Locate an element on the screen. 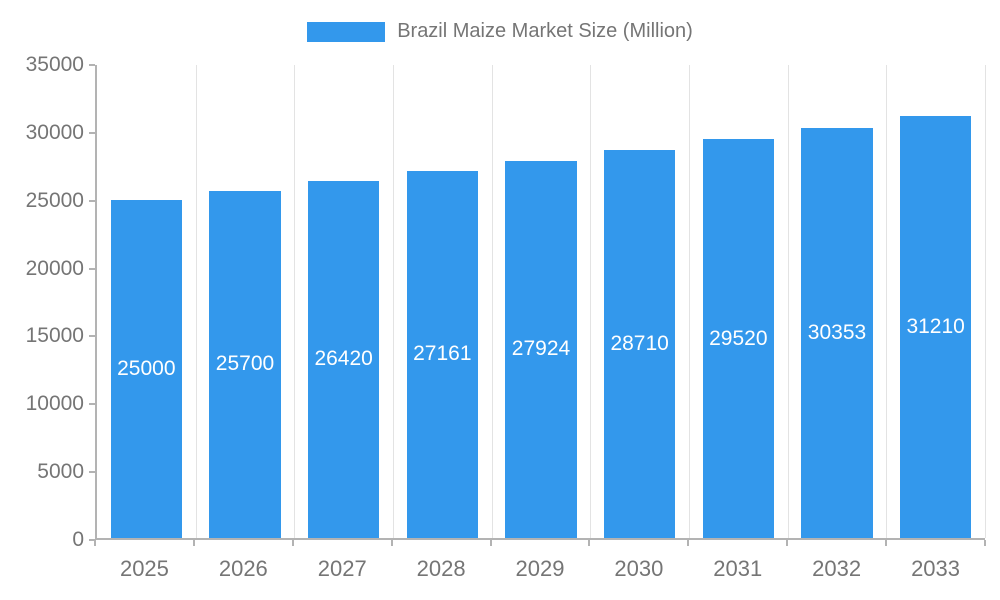 The width and height of the screenshot is (1000, 600). x-axis-tick-label: 2028 is located at coordinates (441, 568).